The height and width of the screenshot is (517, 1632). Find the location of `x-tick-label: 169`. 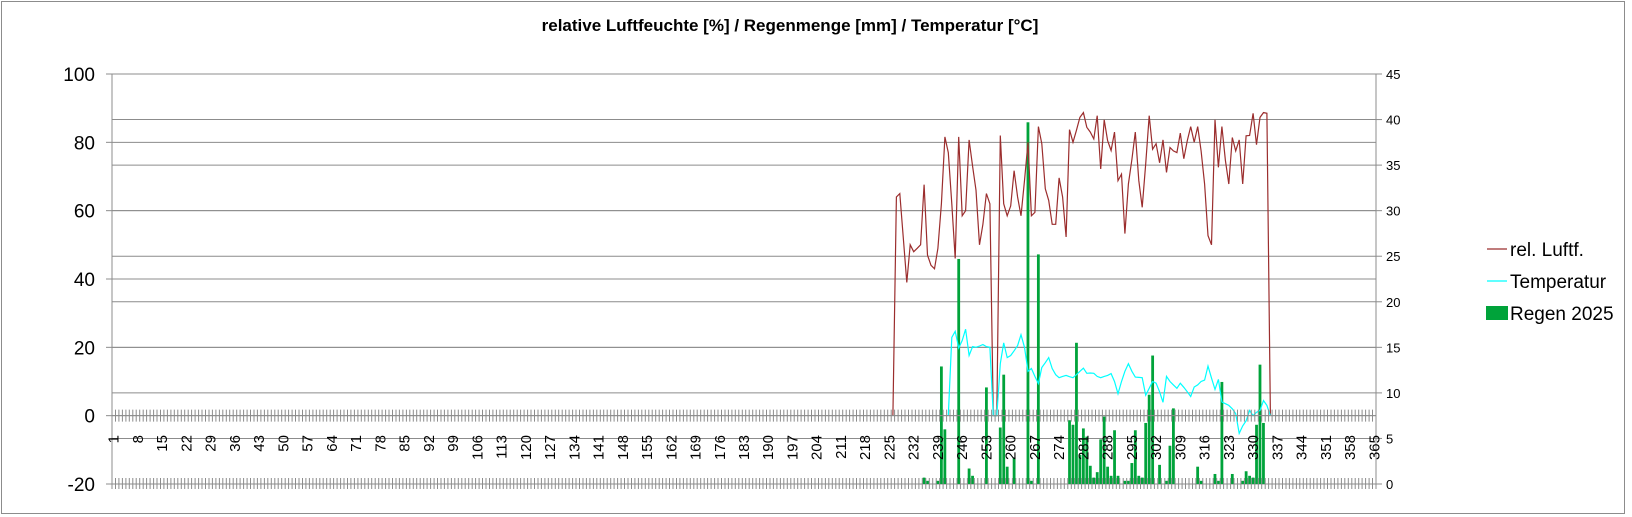

x-tick-label: 169 is located at coordinates (696, 447).